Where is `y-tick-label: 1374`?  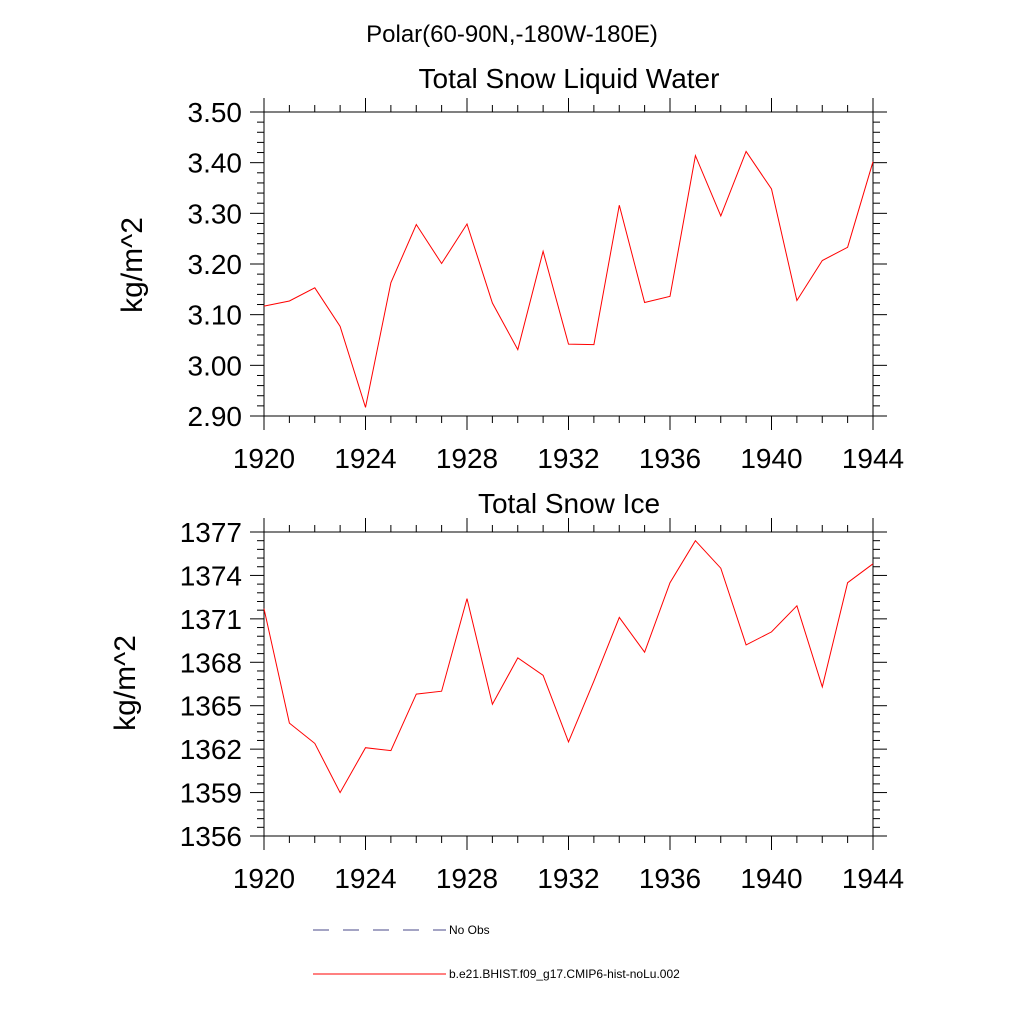 y-tick-label: 1374 is located at coordinates (211, 575).